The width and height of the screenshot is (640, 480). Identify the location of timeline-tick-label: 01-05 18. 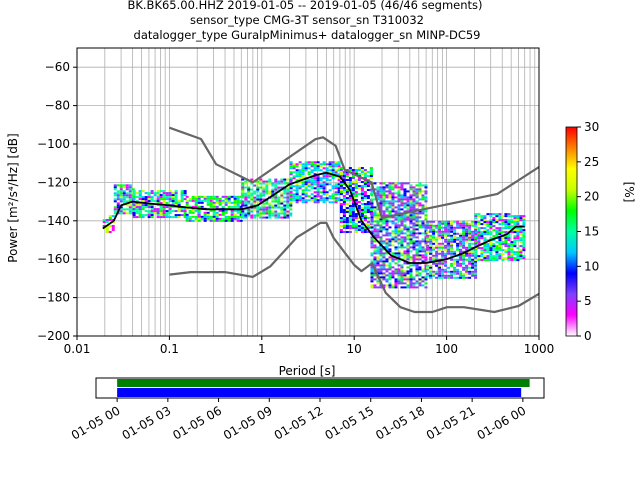
(400, 422).